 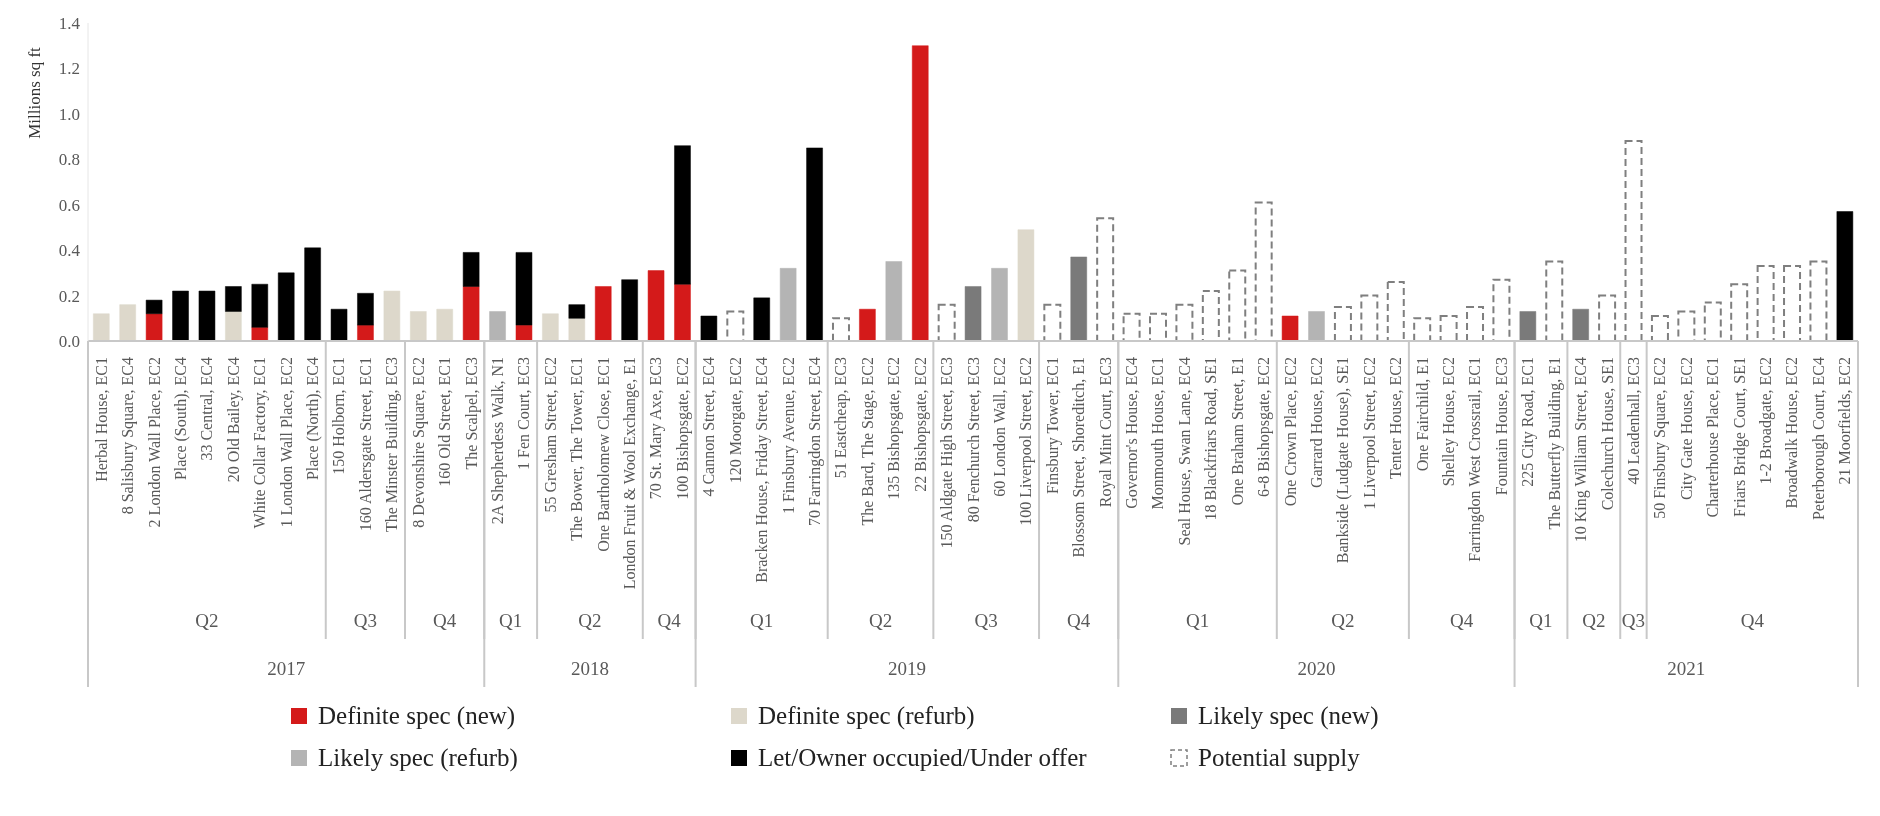 What do you see at coordinates (1422, 414) in the screenshot?
I see `x-tick-label: One Fairchild, E1` at bounding box center [1422, 414].